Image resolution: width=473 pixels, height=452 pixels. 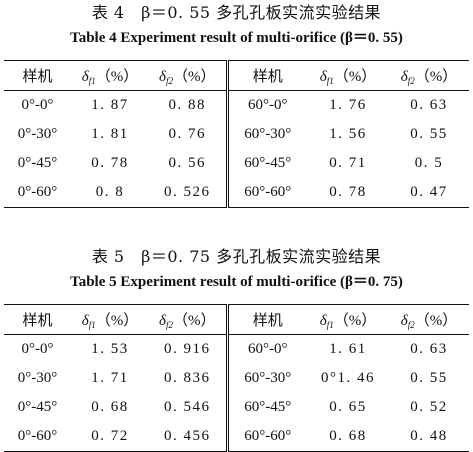 I want to click on cell: 0. 456, so click(x=189, y=437).